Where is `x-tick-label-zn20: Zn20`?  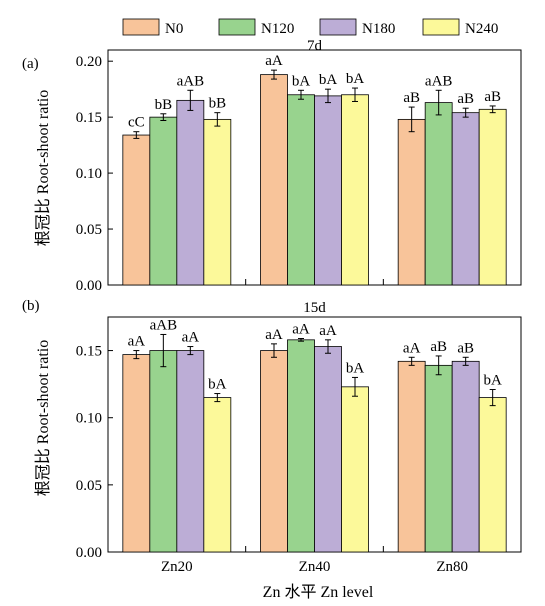 x-tick-label-zn20: Zn20 is located at coordinates (177, 567).